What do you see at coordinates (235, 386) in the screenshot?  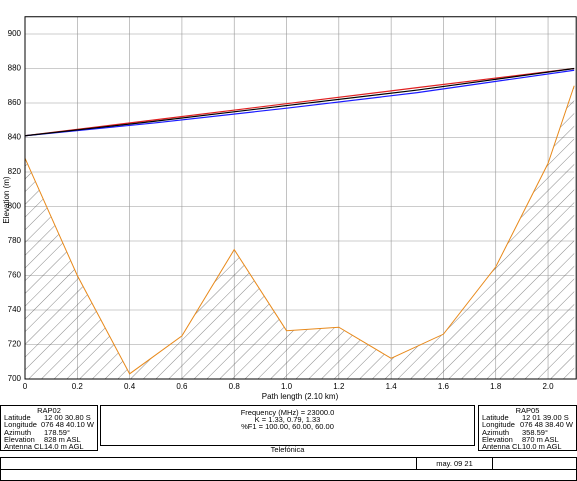 I see `x-tick-label: 0.8` at bounding box center [235, 386].